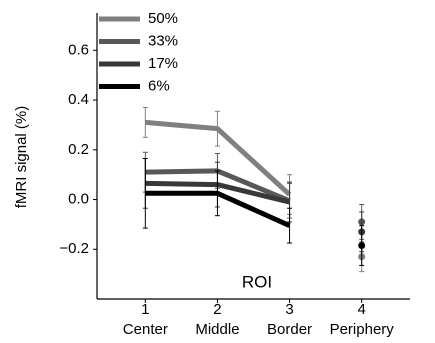  What do you see at coordinates (163, 63) in the screenshot?
I see `legend-label: 17%` at bounding box center [163, 63].